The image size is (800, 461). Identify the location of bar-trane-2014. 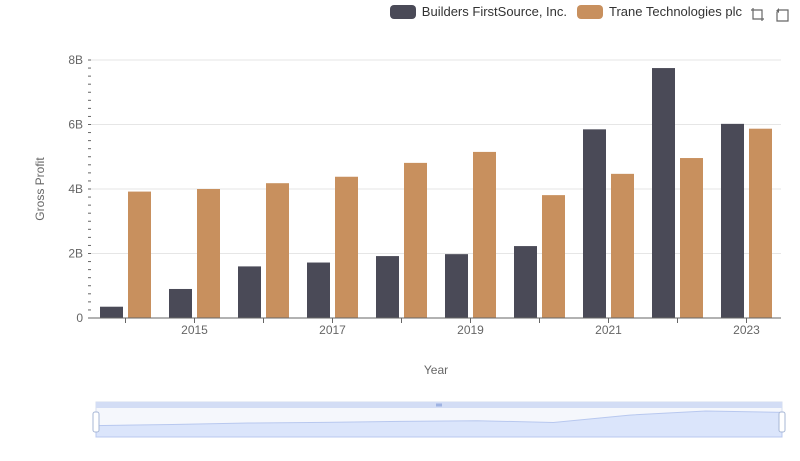
(139, 254).